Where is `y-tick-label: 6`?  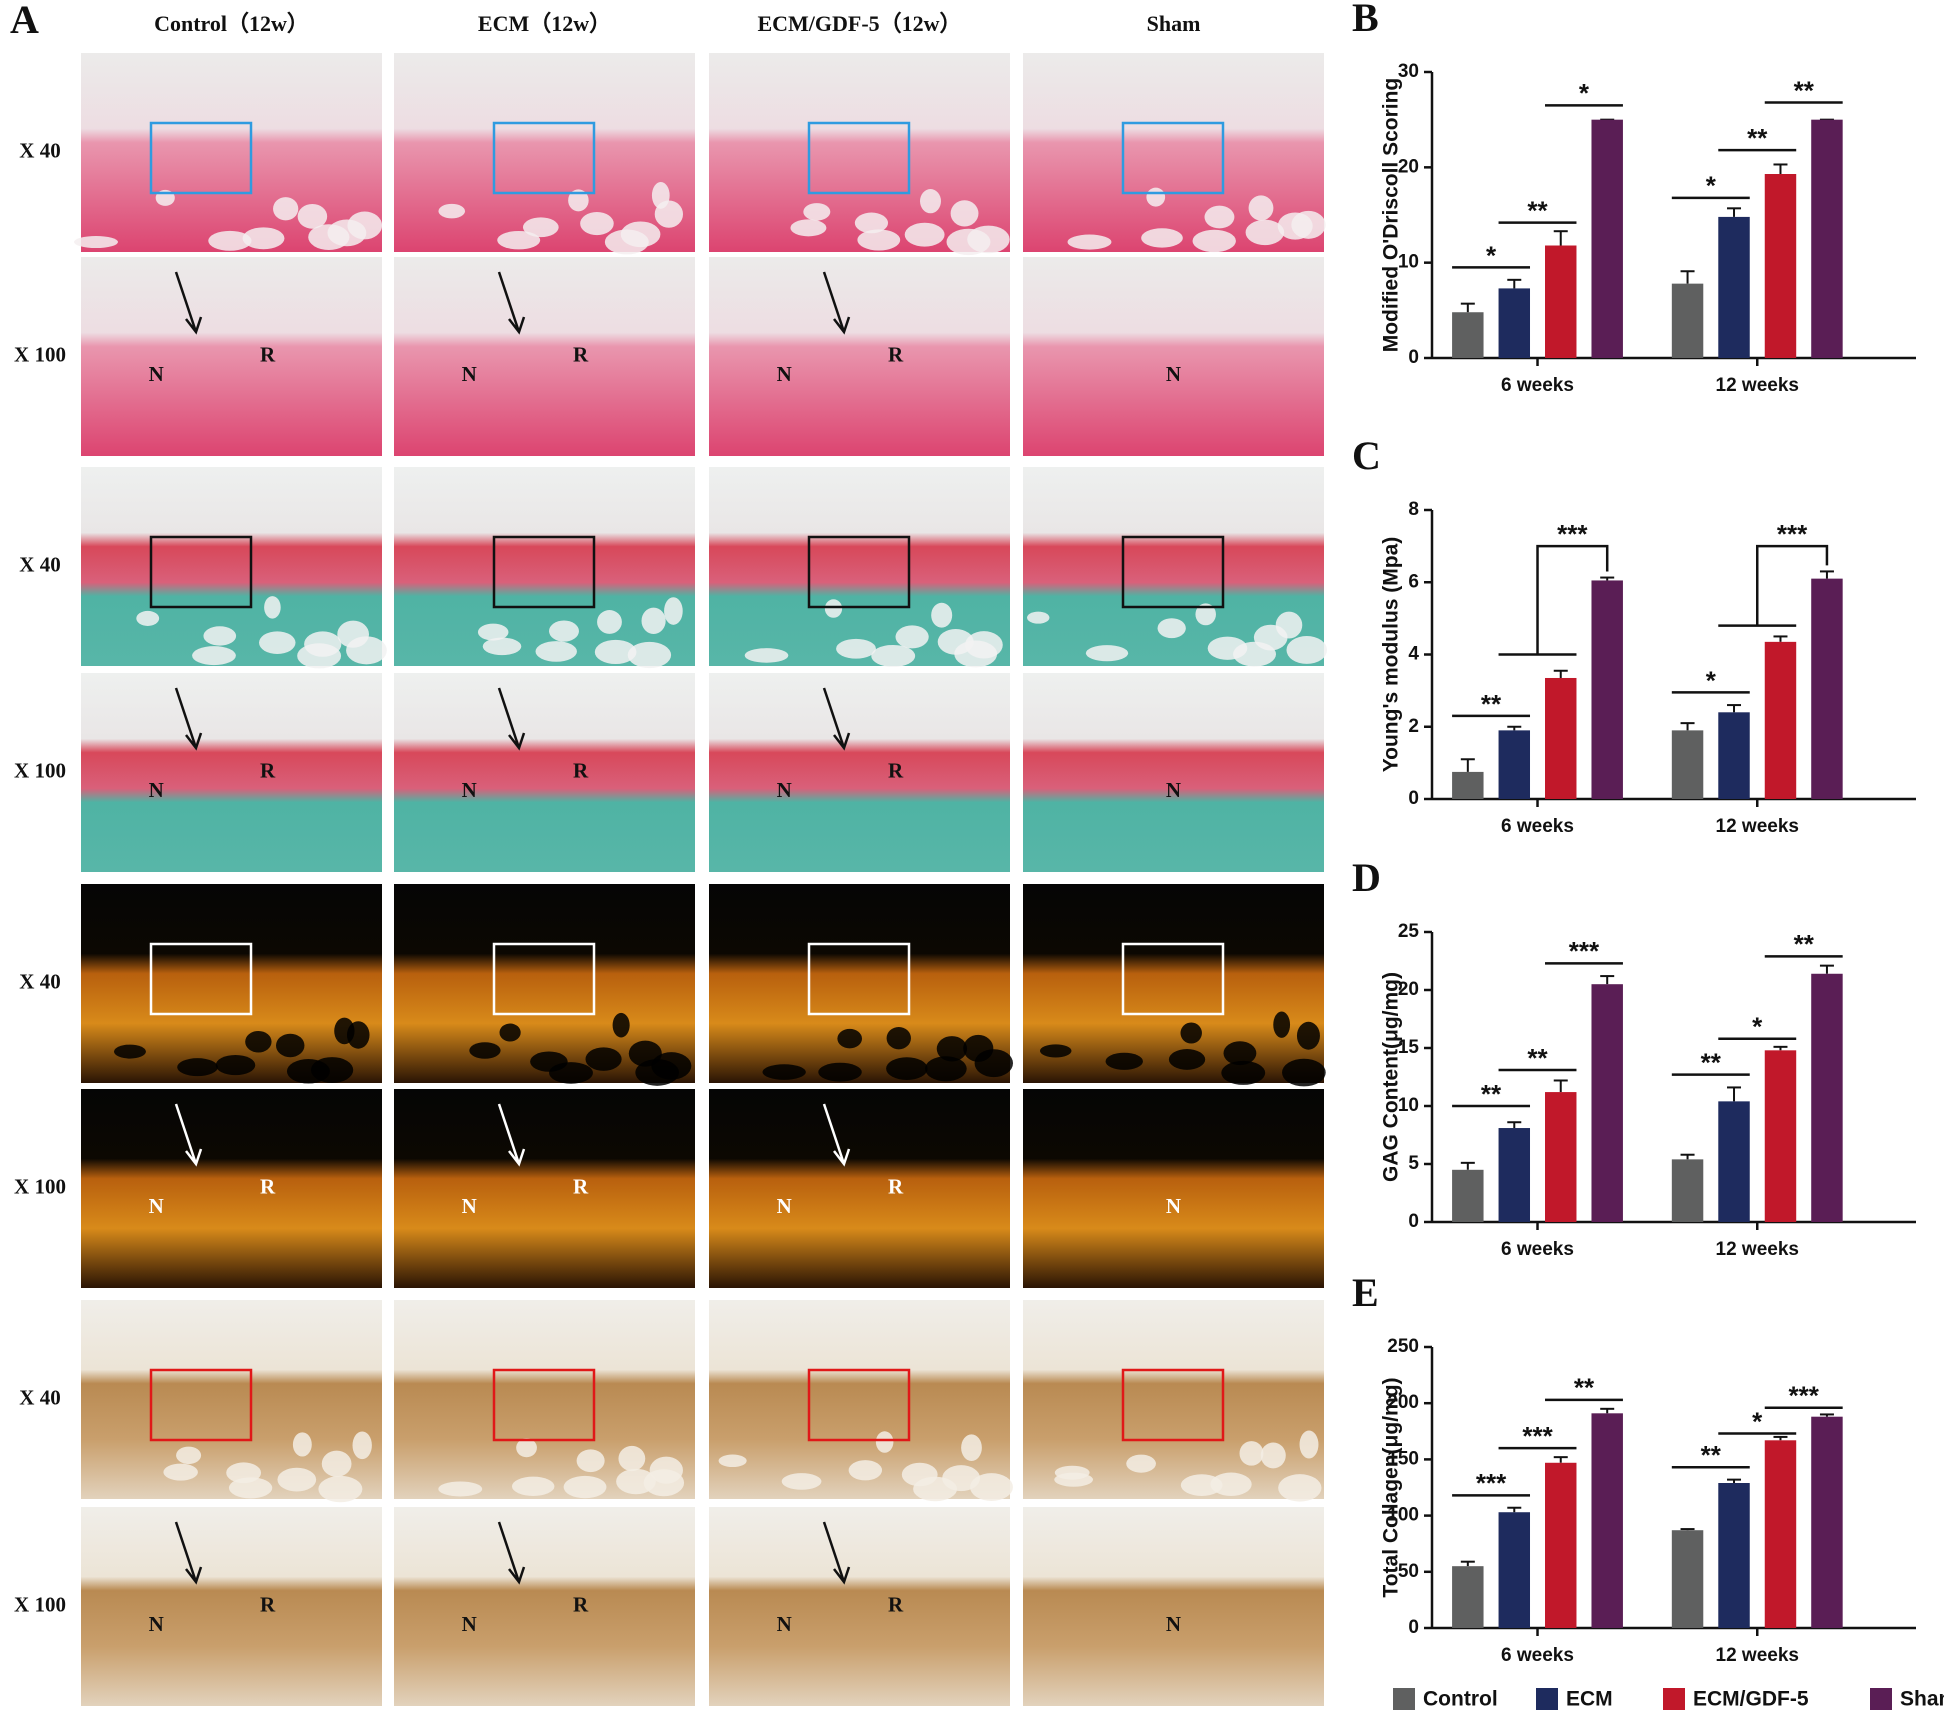 y-tick-label: 6 is located at coordinates (1413, 581).